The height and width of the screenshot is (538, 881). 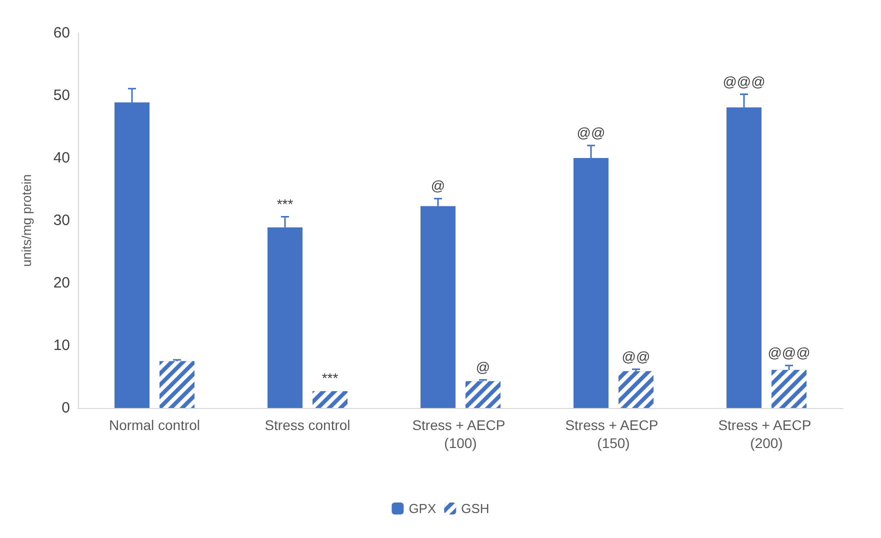 I want to click on x-tick-label: Normal control, so click(x=154, y=425).